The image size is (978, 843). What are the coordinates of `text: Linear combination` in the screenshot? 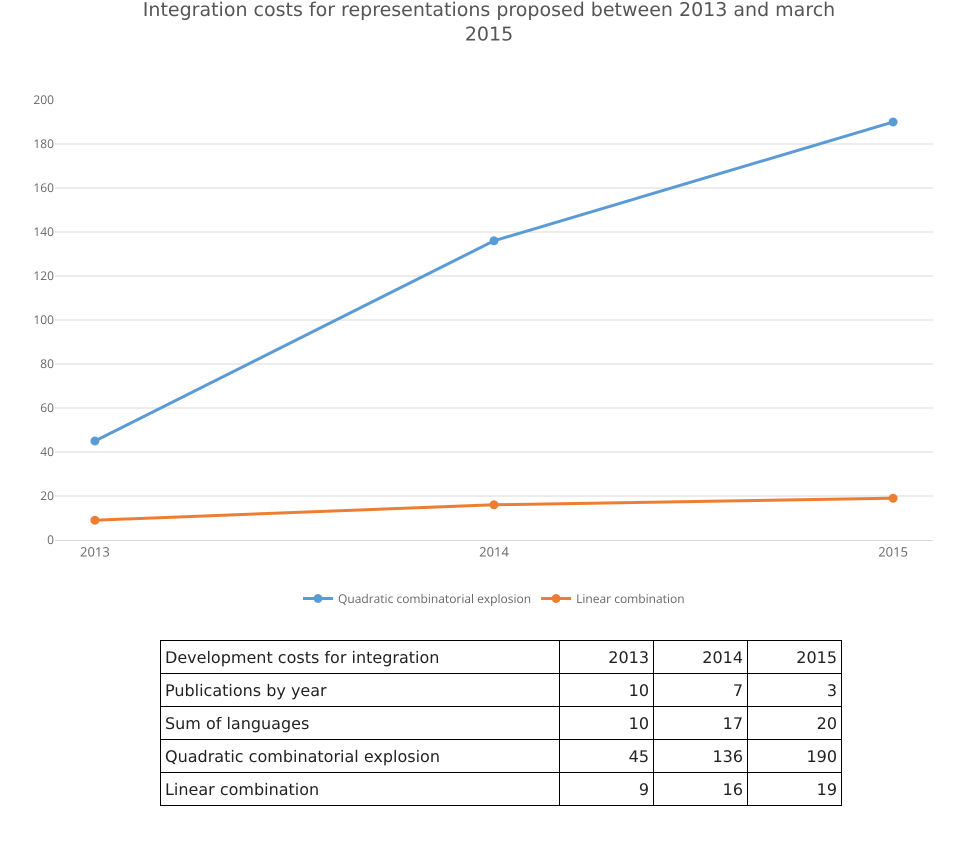 It's located at (360, 789).